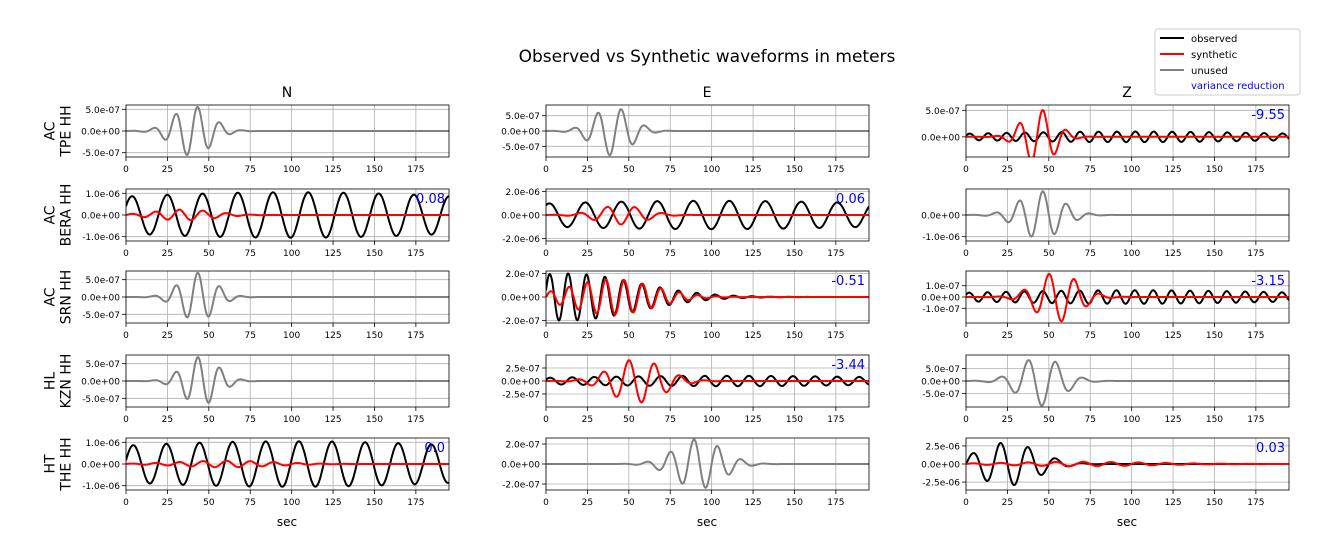 Image resolution: width=1329 pixels, height=558 pixels. I want to click on station-code: BERA HH, so click(67, 215).